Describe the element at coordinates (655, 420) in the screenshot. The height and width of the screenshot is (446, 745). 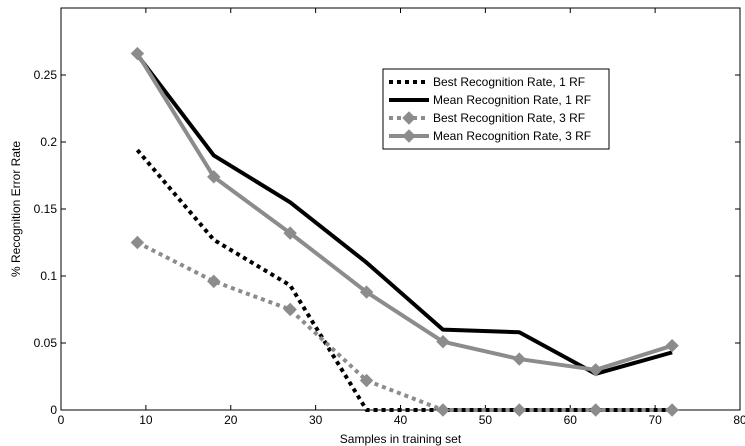
I see `x-tick-label: 70` at that location.